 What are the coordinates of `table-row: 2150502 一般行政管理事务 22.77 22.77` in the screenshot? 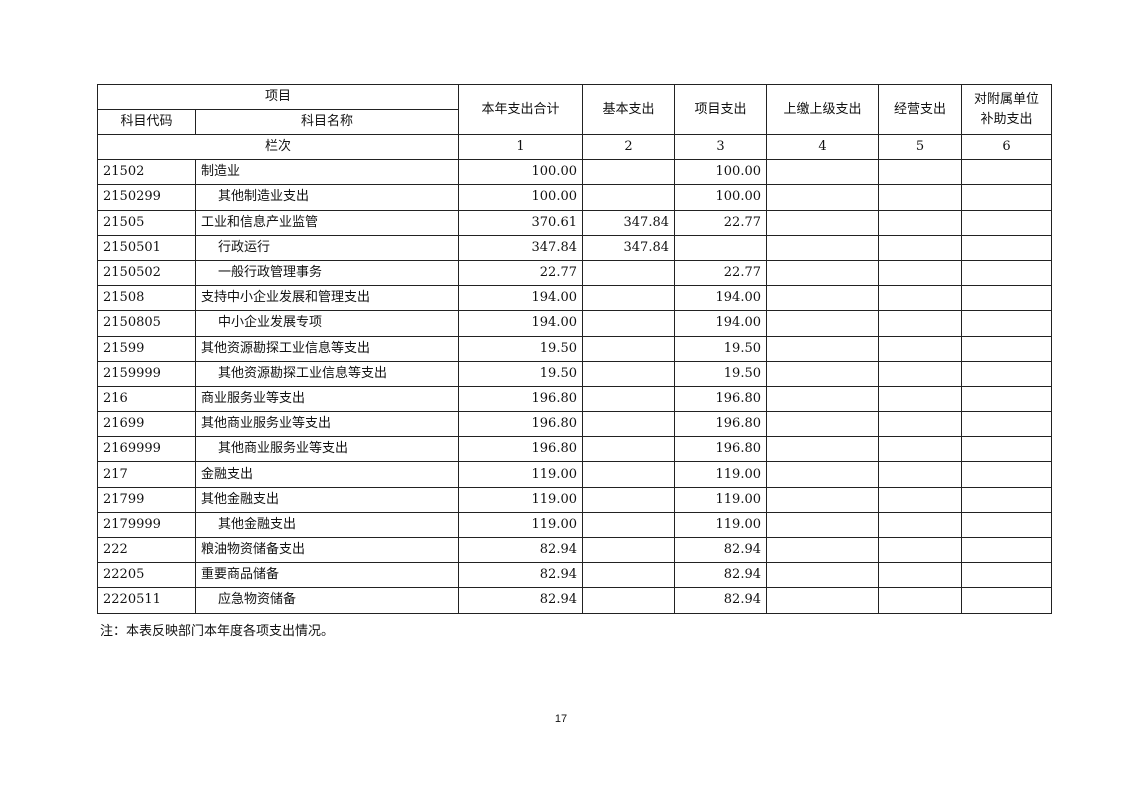 It's located at (574, 273).